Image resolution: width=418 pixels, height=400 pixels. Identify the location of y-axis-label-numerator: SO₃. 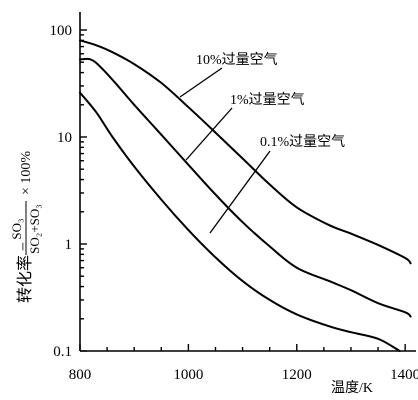
(16, 228).